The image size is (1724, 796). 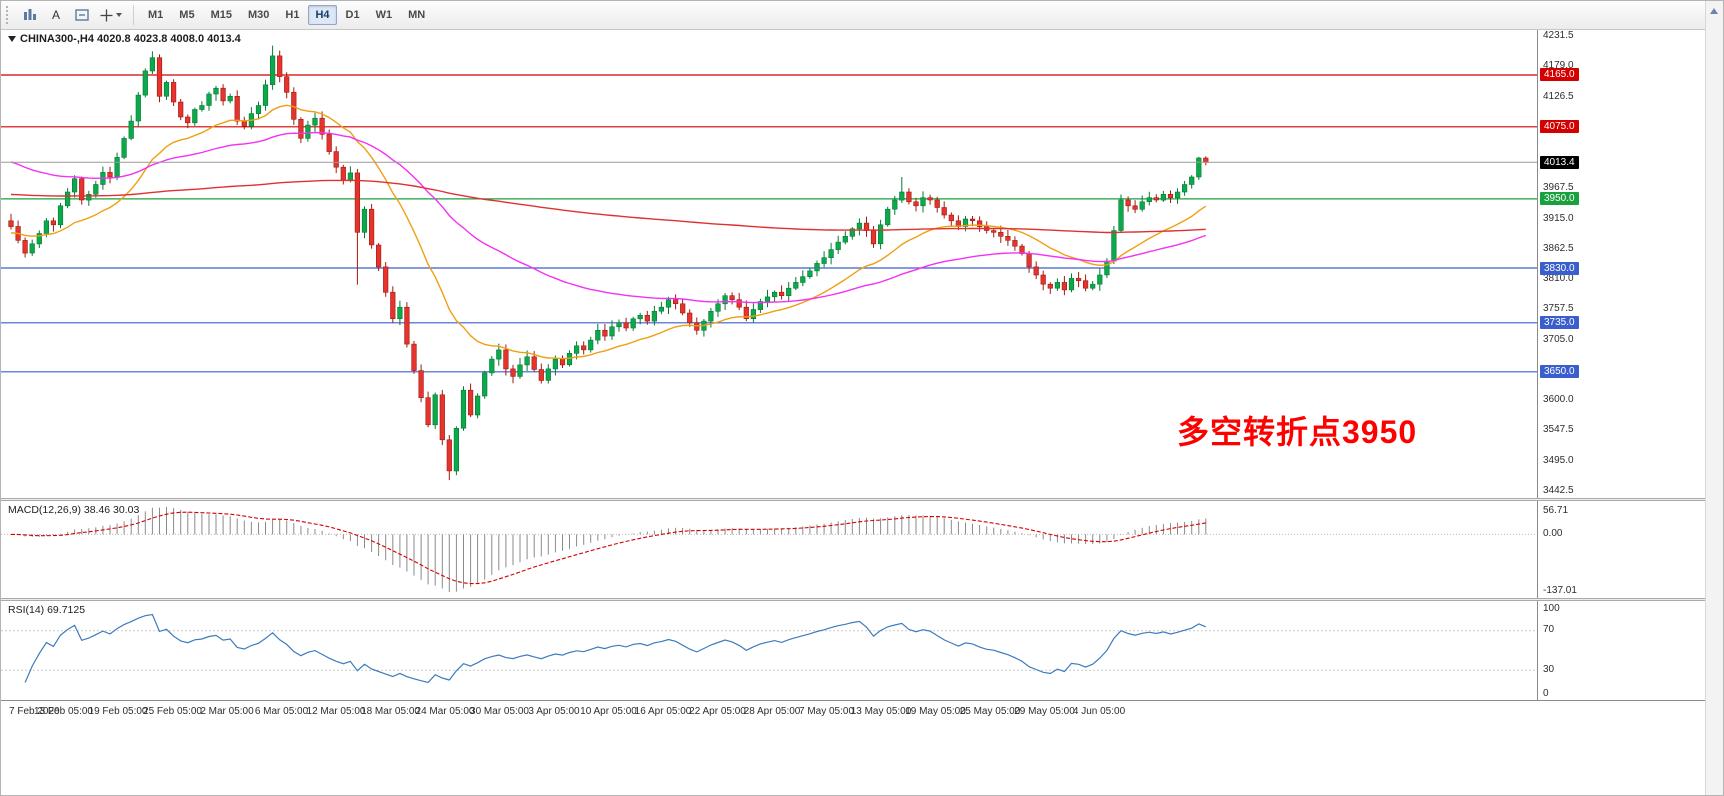 I want to click on axis-tick-label: 3757.5, so click(x=1558, y=309).